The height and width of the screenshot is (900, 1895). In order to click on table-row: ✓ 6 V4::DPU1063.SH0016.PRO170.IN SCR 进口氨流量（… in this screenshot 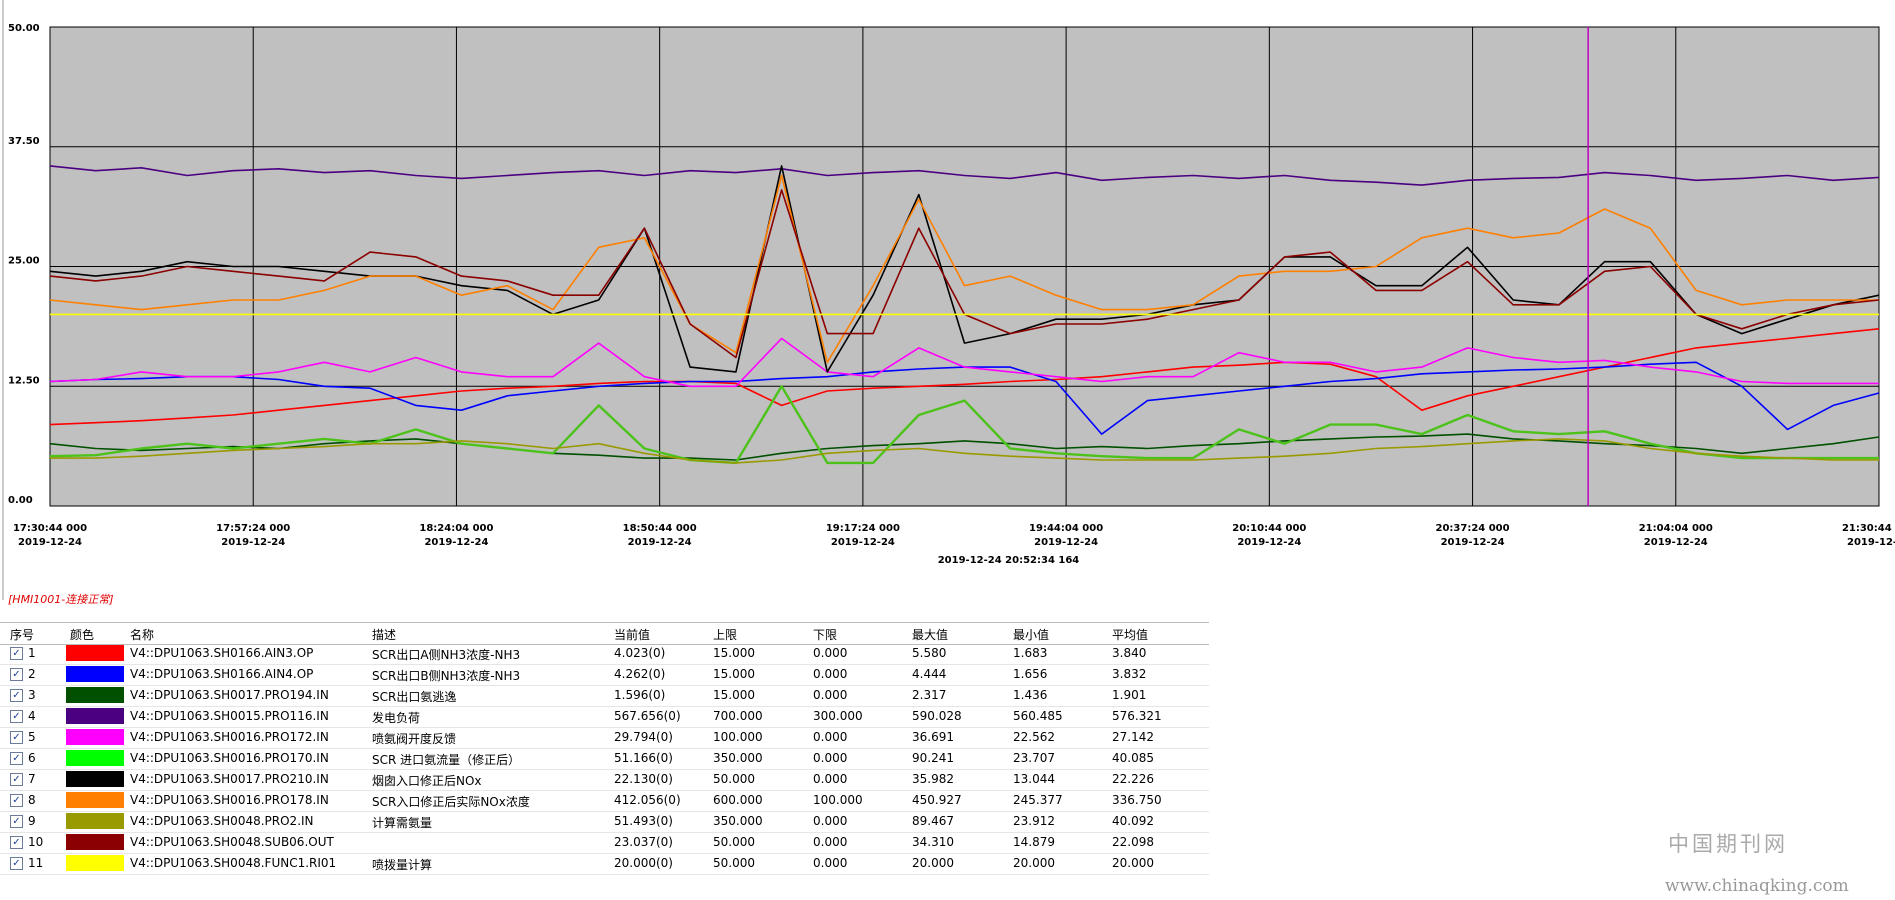, I will do `click(604, 759)`.